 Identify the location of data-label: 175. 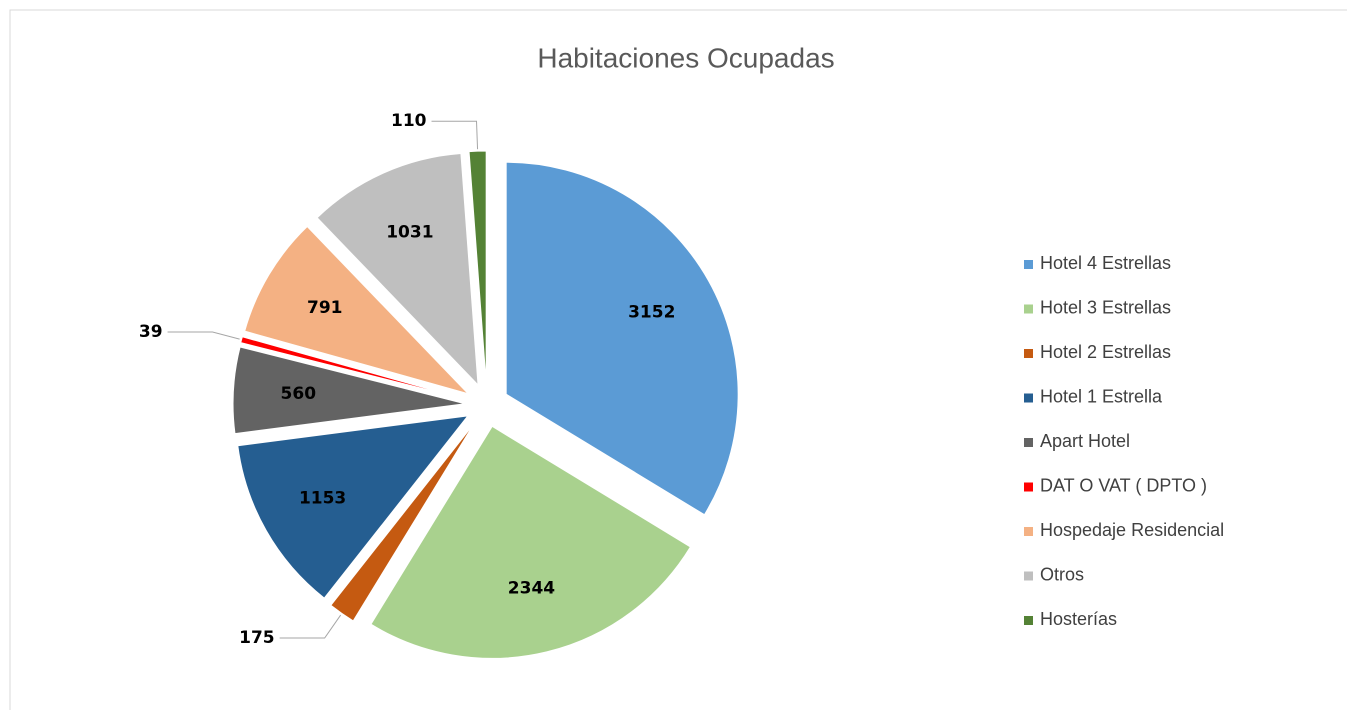
(257, 638).